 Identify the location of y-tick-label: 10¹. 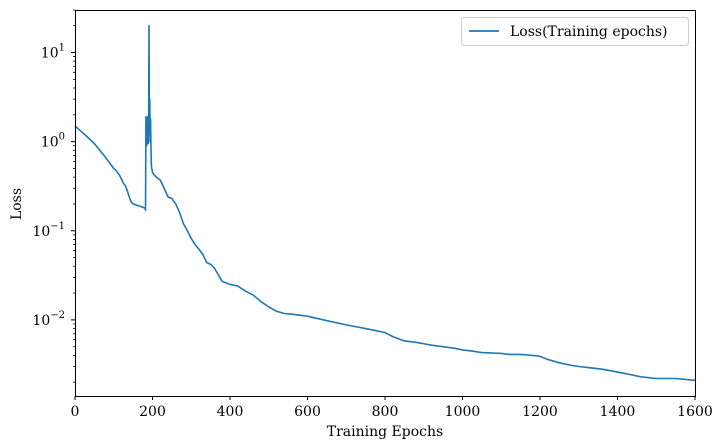
(53, 52).